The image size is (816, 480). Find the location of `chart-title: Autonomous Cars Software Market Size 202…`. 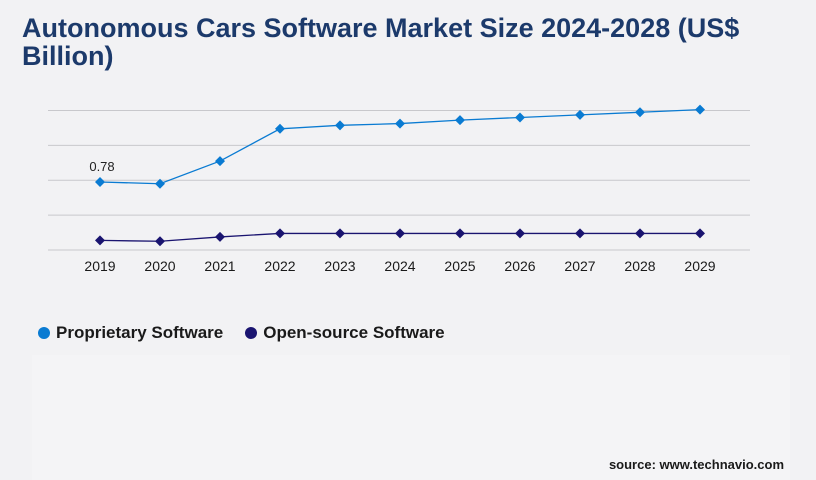

chart-title: Autonomous Cars Software Market Size 202… is located at coordinates (381, 42).